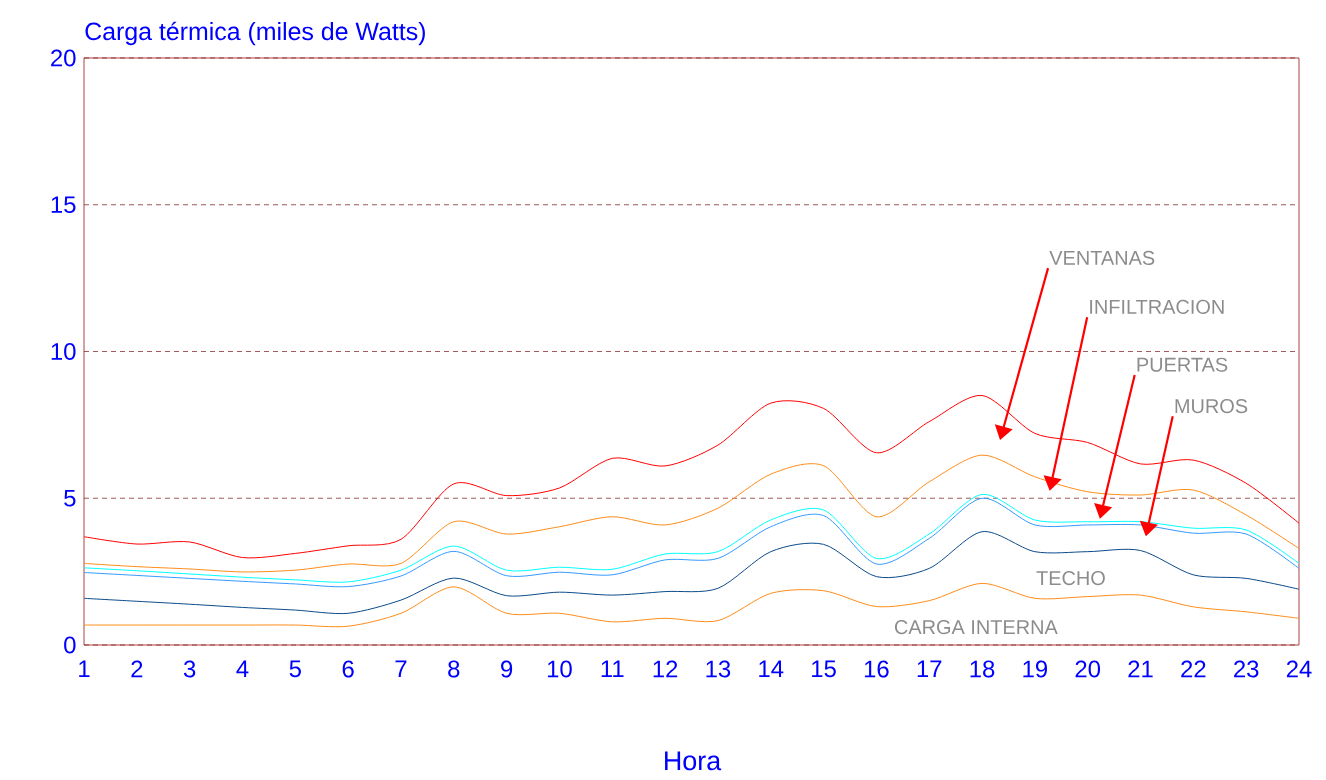  I want to click on x-tick-label: 8, so click(454, 669).